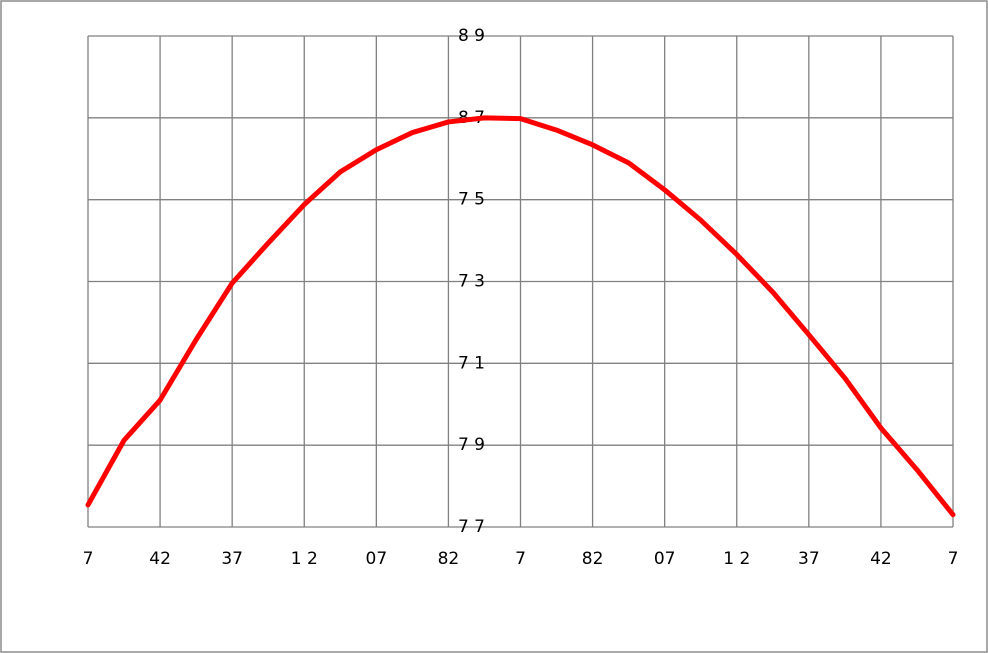 This screenshot has height=653, width=988. Describe the element at coordinates (471, 36) in the screenshot. I see `y-tick-label: 8 9` at that location.